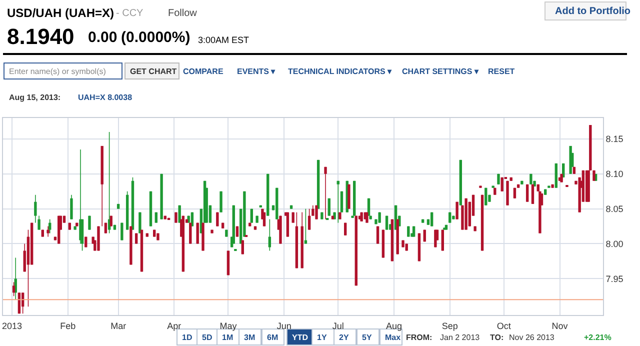 This screenshot has width=640, height=346. I want to click on text: +2.21%, so click(598, 337).